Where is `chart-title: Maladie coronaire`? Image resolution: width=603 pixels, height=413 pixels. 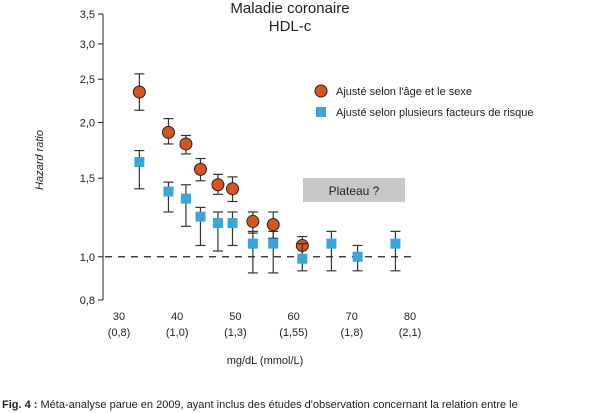 chart-title: Maladie coronaire is located at coordinates (289, 8).